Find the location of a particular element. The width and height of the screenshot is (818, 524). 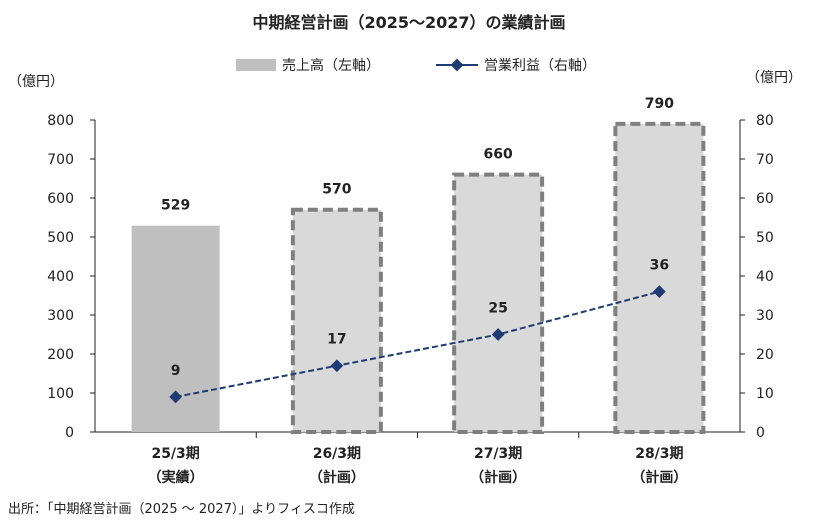

legend-label-sales: 売上高（左軸） is located at coordinates (331, 65).